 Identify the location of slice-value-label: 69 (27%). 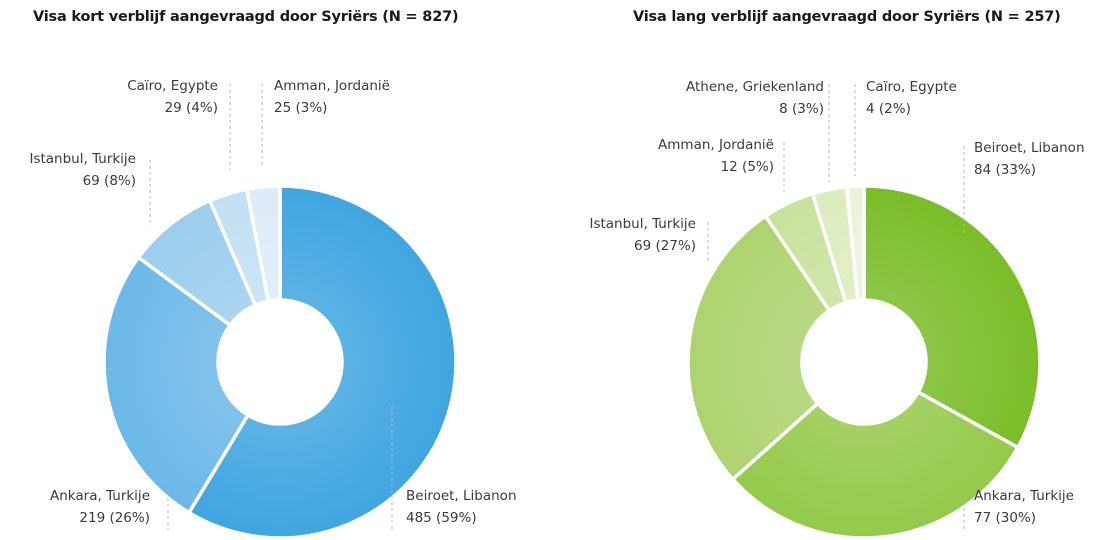
(665, 246).